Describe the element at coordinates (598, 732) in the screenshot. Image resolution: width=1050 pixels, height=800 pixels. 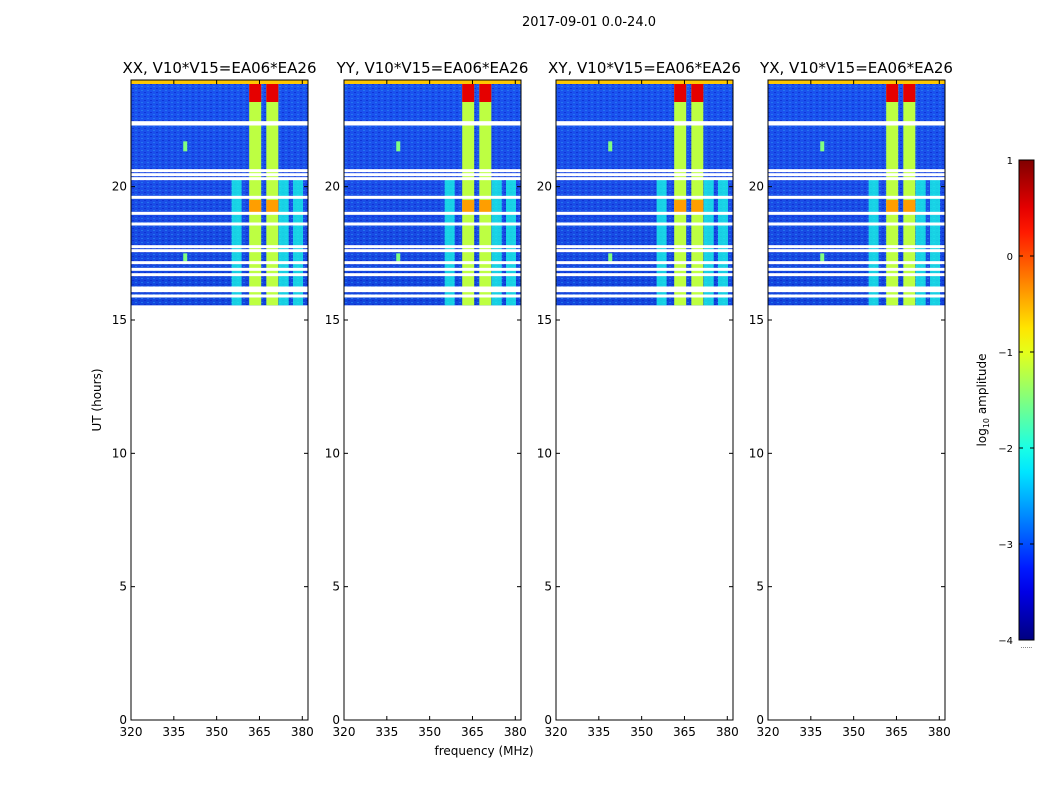
I see `x-tick-label: 335` at that location.